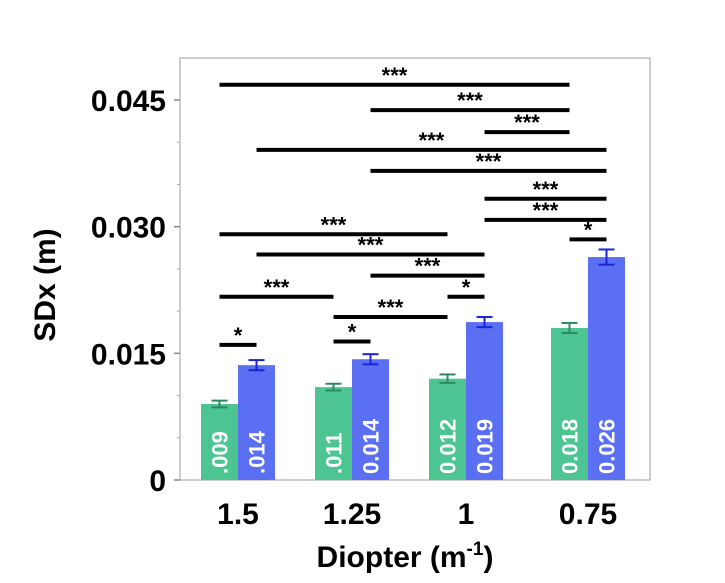 The image size is (725, 583). Describe the element at coordinates (238, 514) in the screenshot. I see `x-tick-label: 1.5` at that location.